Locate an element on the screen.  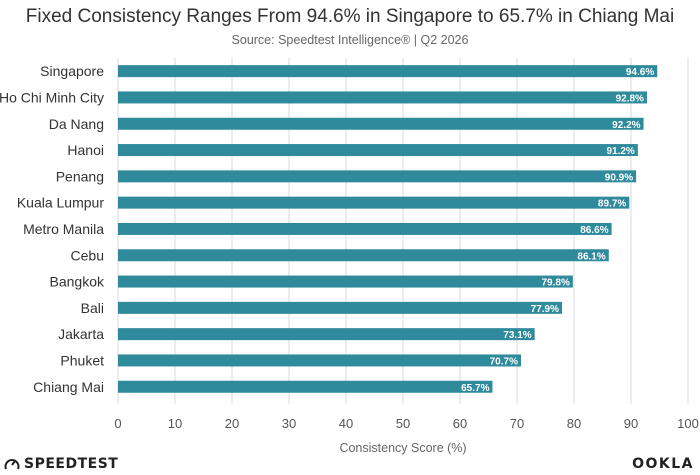
x-tick-label: 70 is located at coordinates (517, 423).